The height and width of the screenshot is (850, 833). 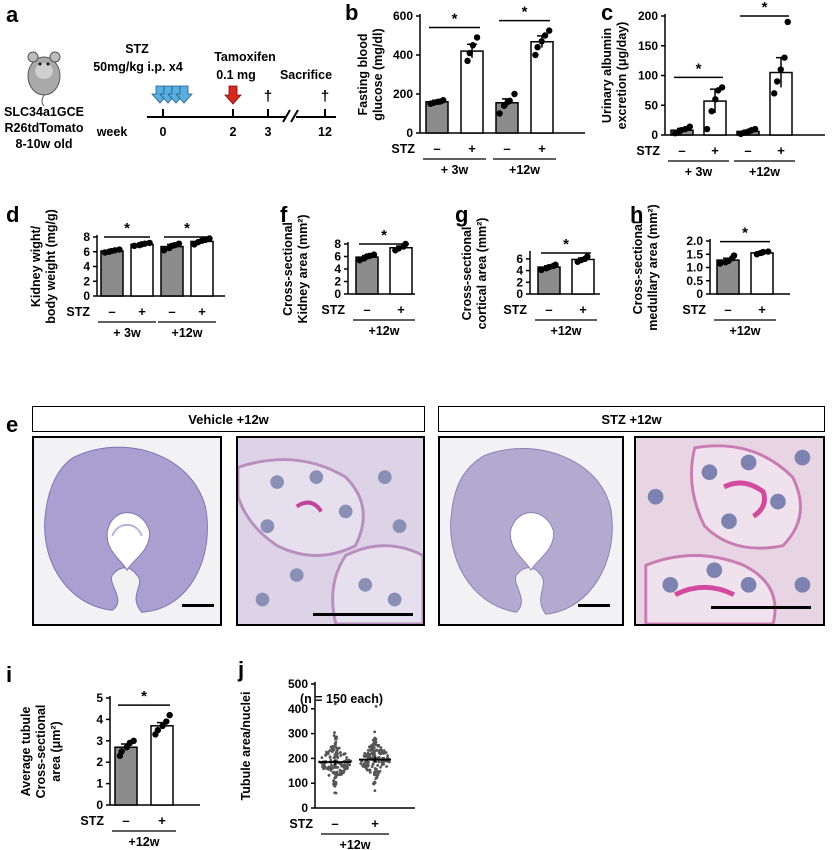 I want to click on vehicle-kidney-lowmag-image, so click(x=127, y=531).